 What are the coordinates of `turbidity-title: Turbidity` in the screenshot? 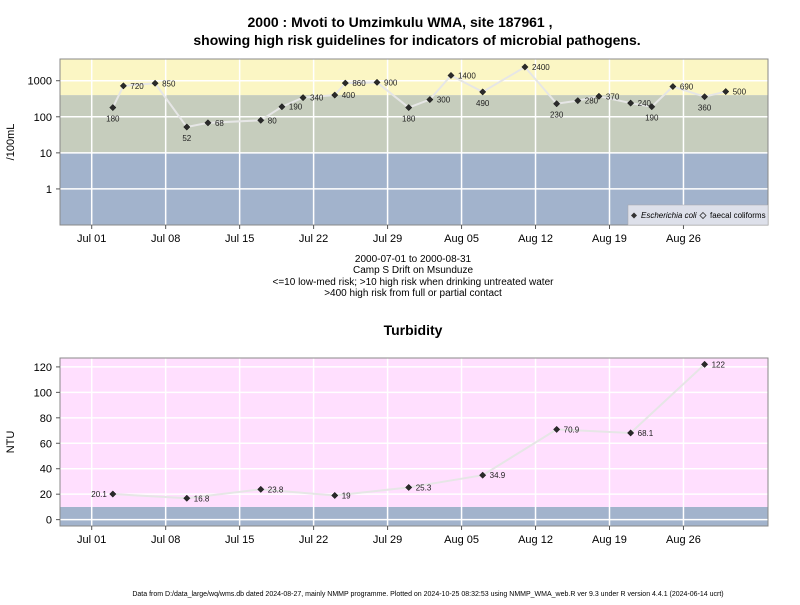 It's located at (413, 330).